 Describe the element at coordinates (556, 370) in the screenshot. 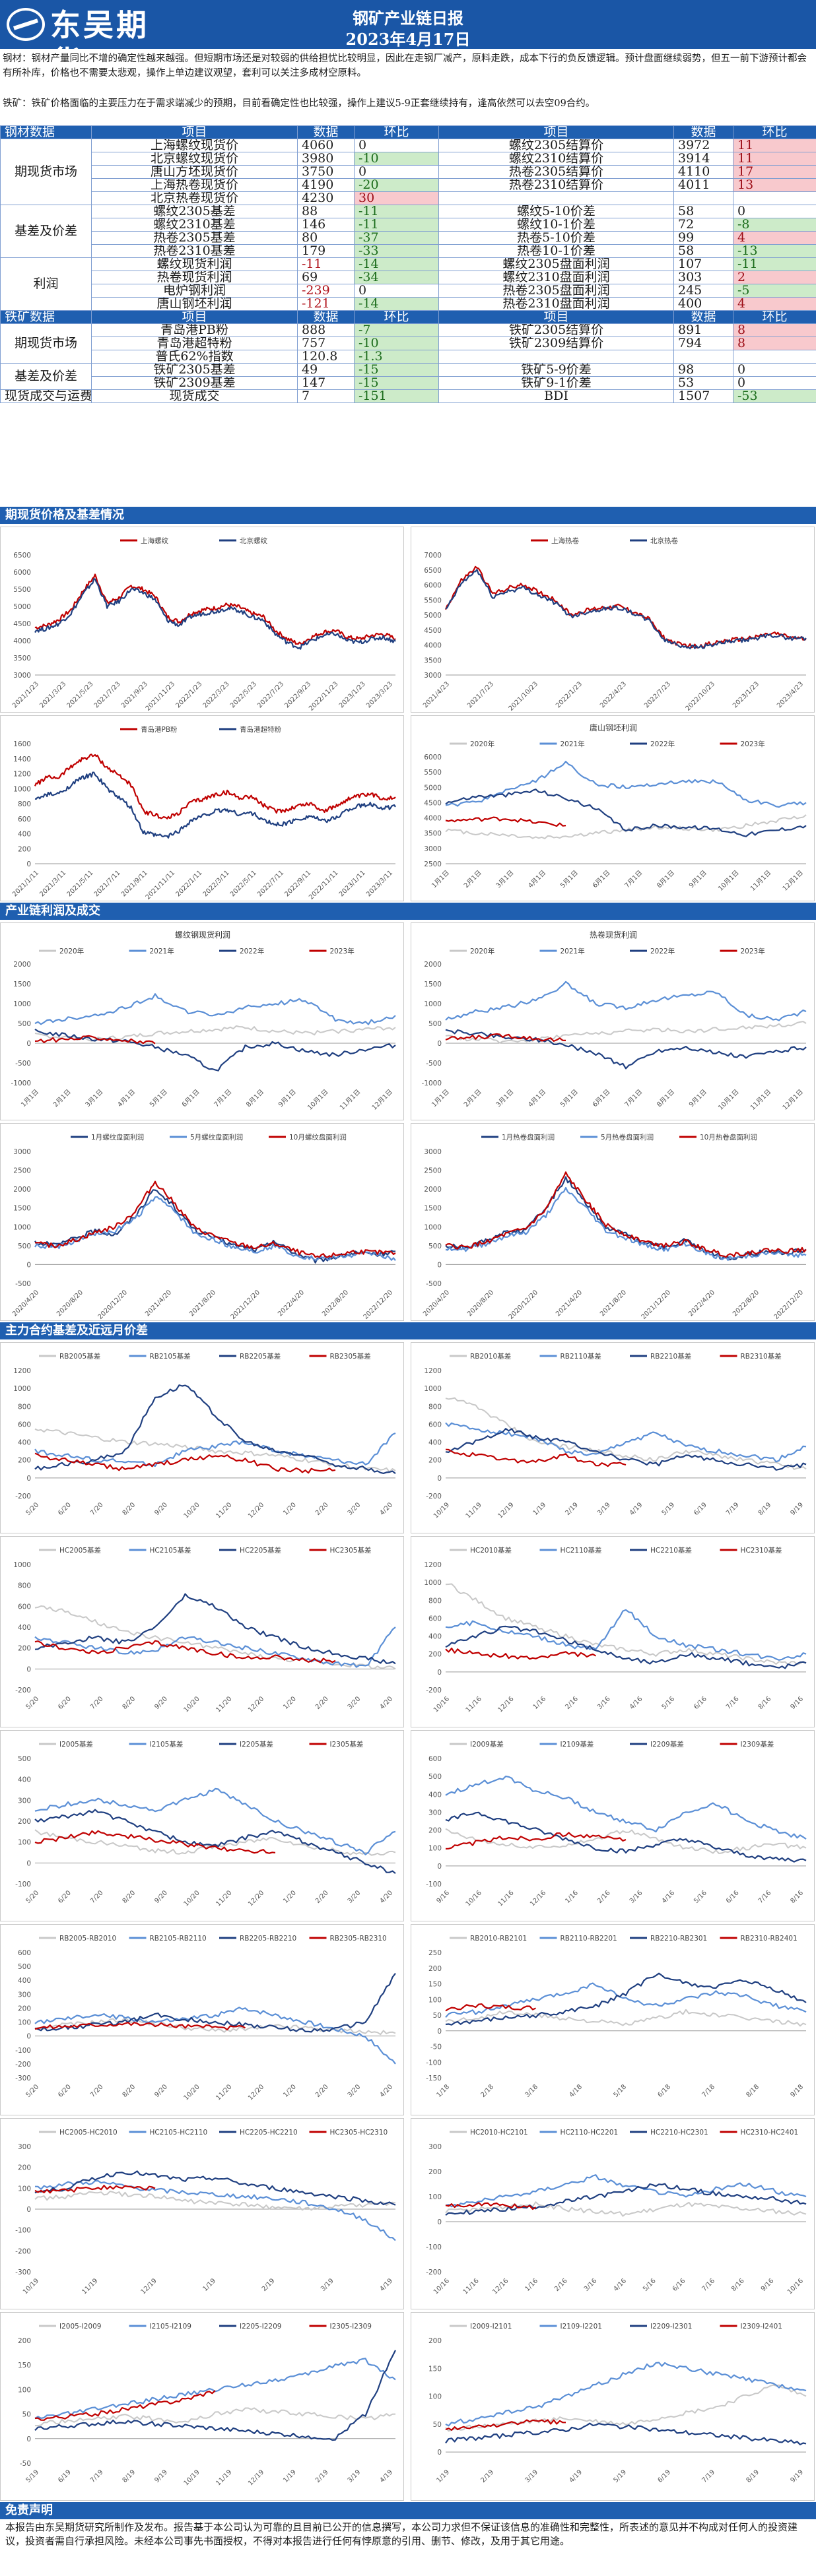

I see `right-item: 铁矿5-9价差` at that location.